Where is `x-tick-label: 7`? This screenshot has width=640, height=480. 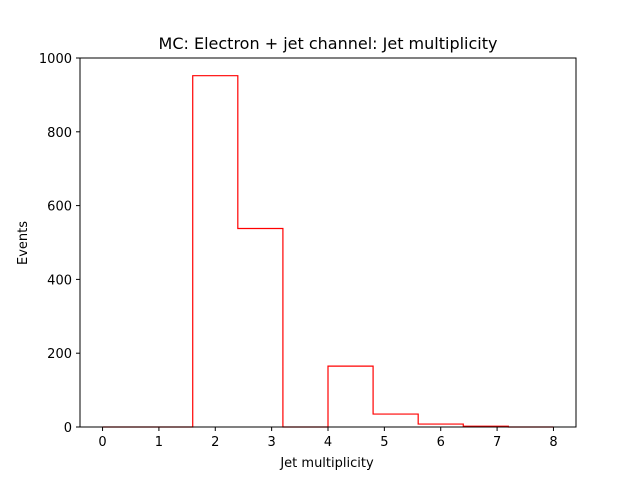 x-tick-label: 7 is located at coordinates (497, 442).